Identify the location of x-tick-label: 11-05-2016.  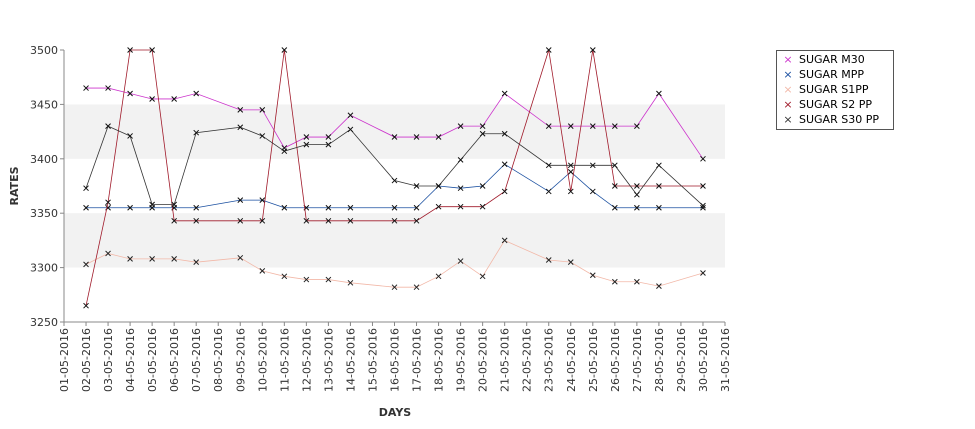
(284, 360).